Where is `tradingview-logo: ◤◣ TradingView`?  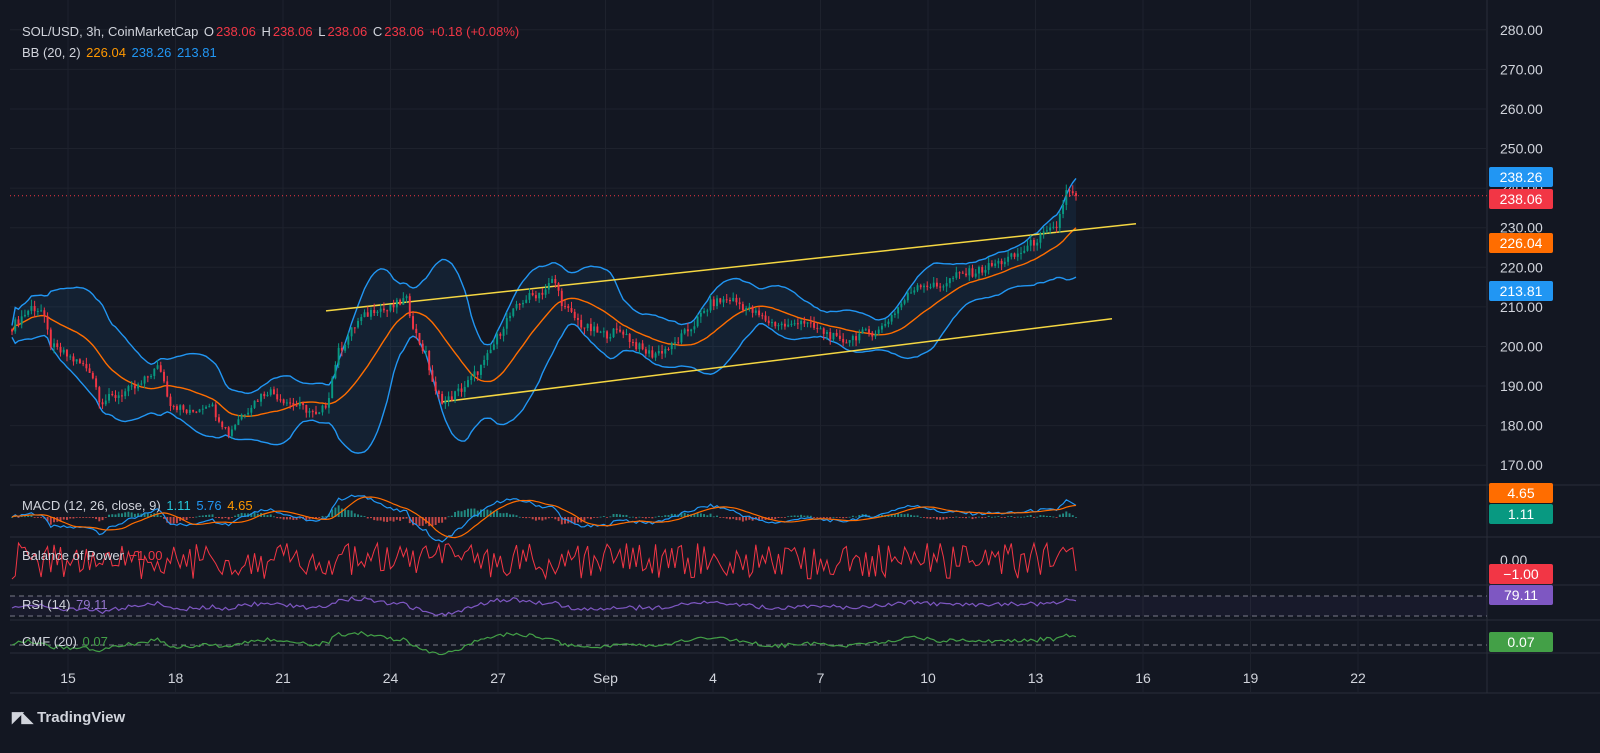 tradingview-logo: ◤◣ TradingView is located at coordinates (68, 717).